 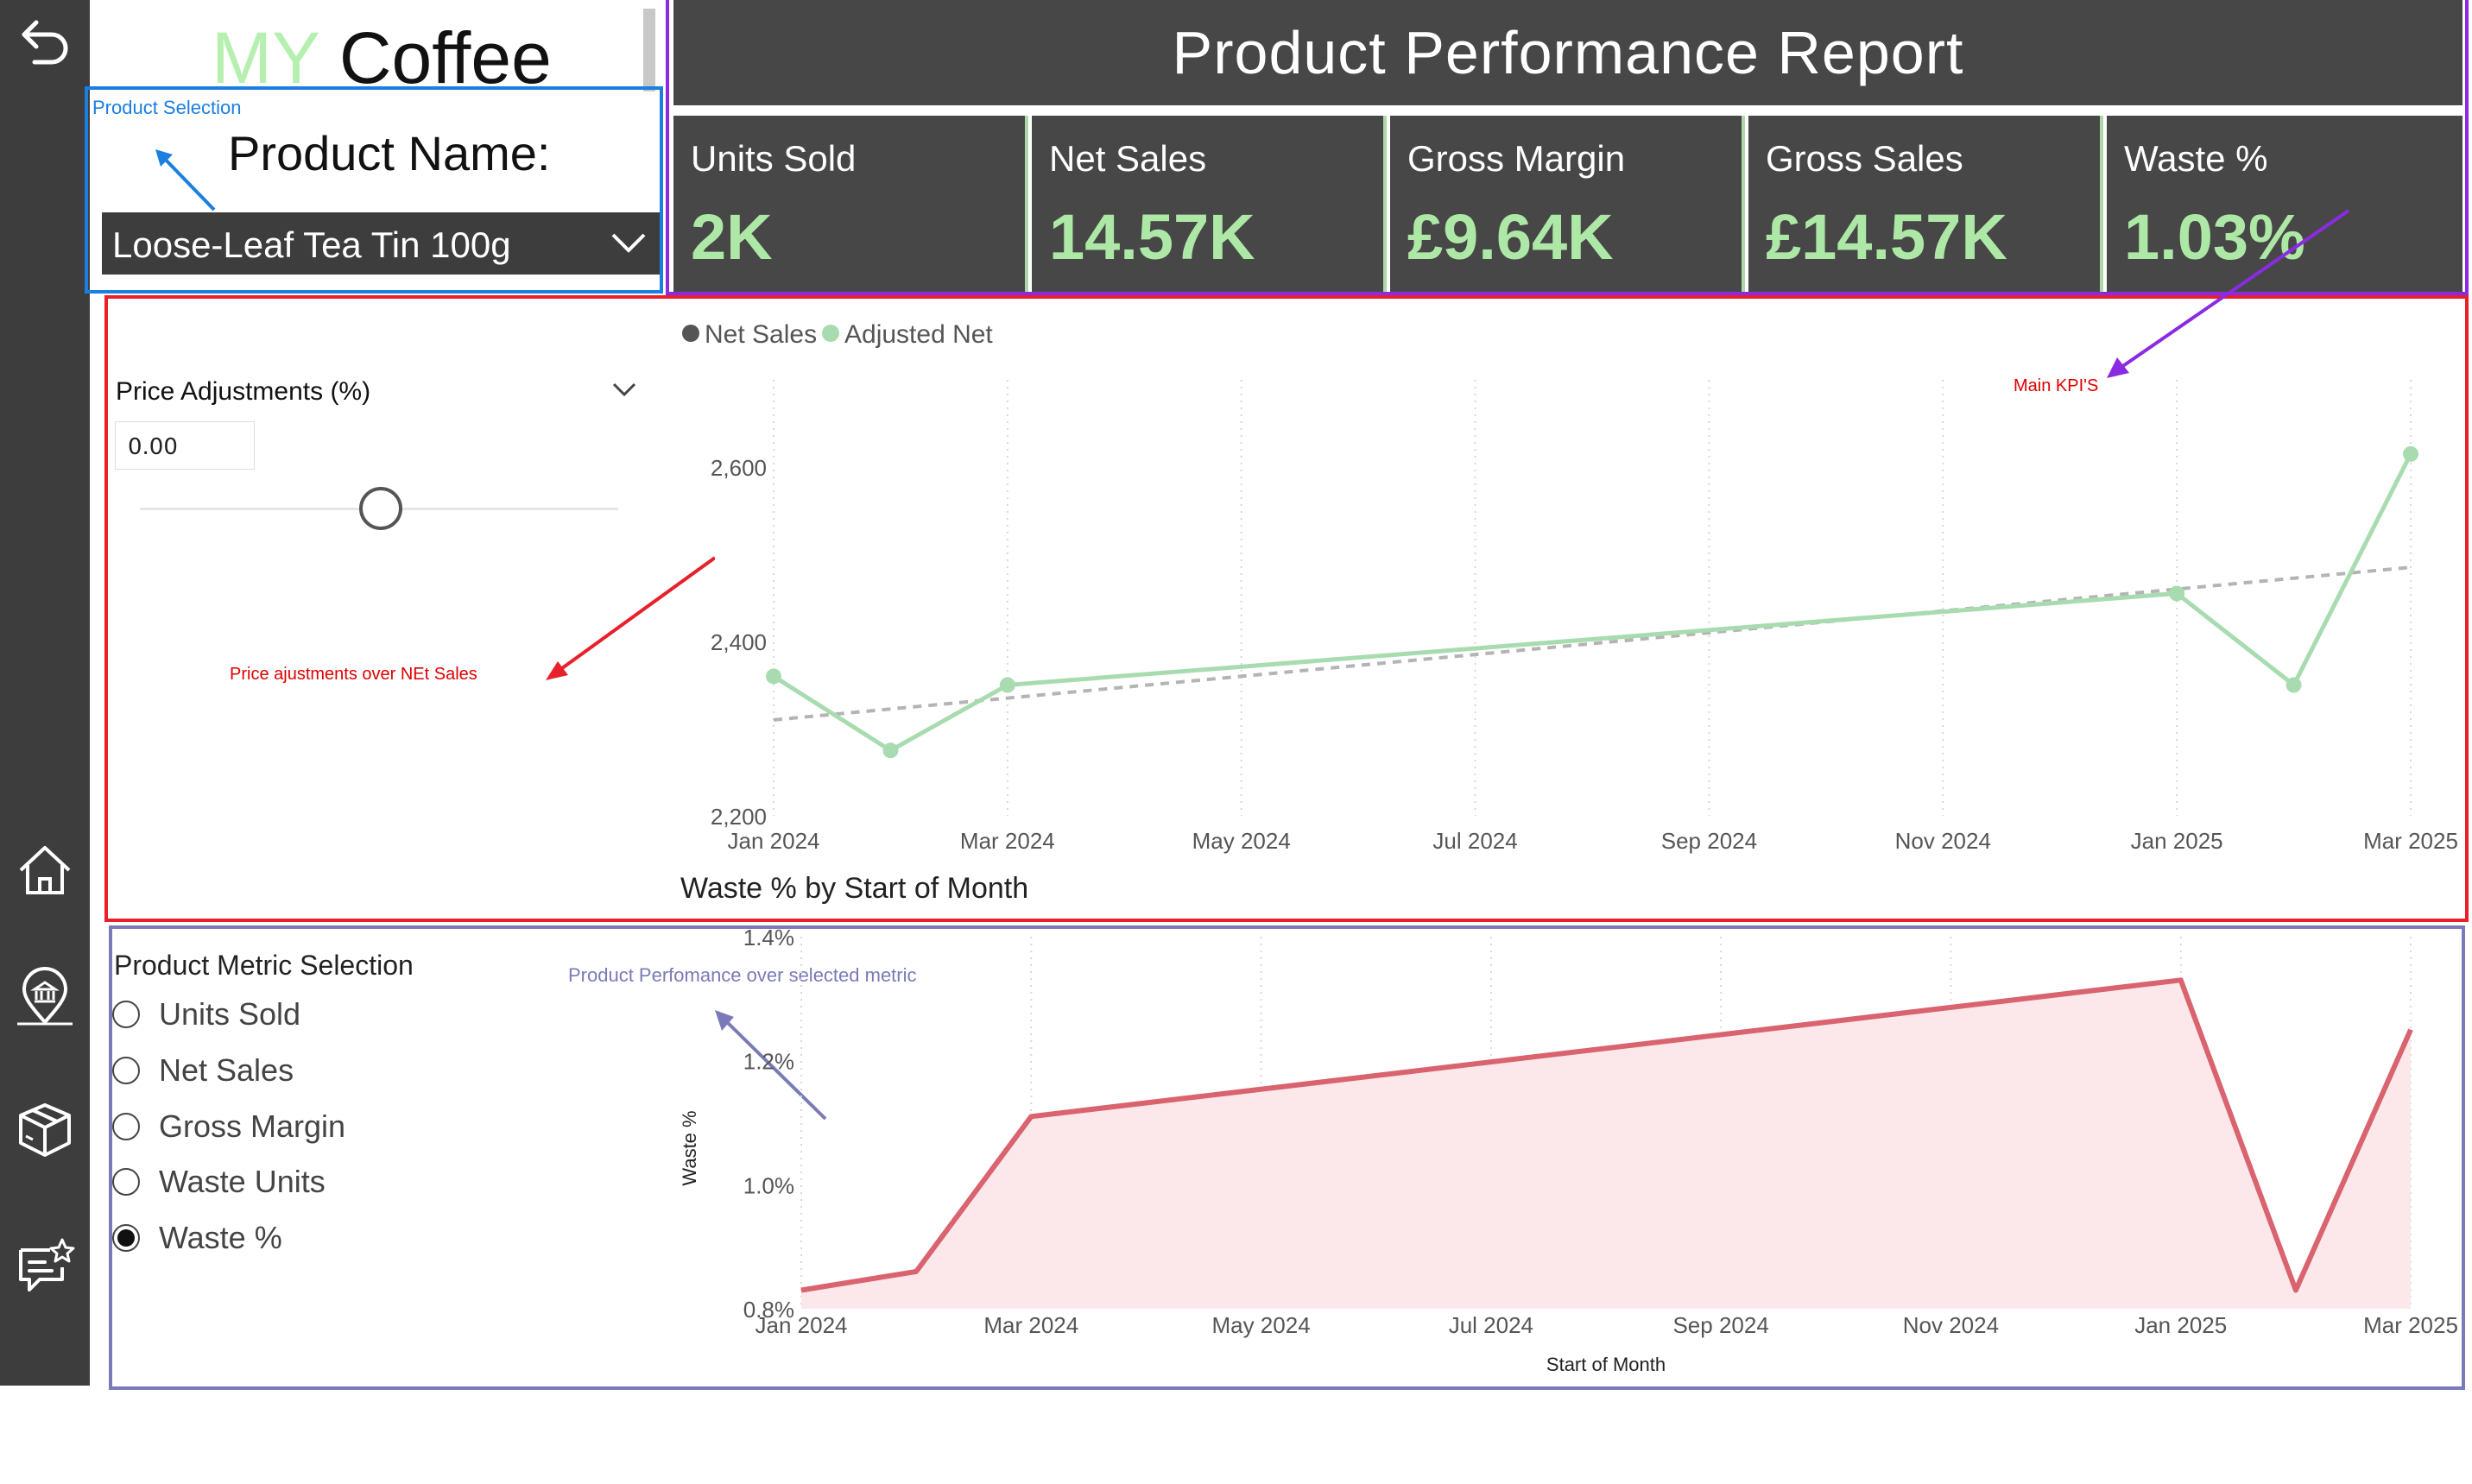 I want to click on kpi-value: £14.57K, so click(x=1886, y=237).